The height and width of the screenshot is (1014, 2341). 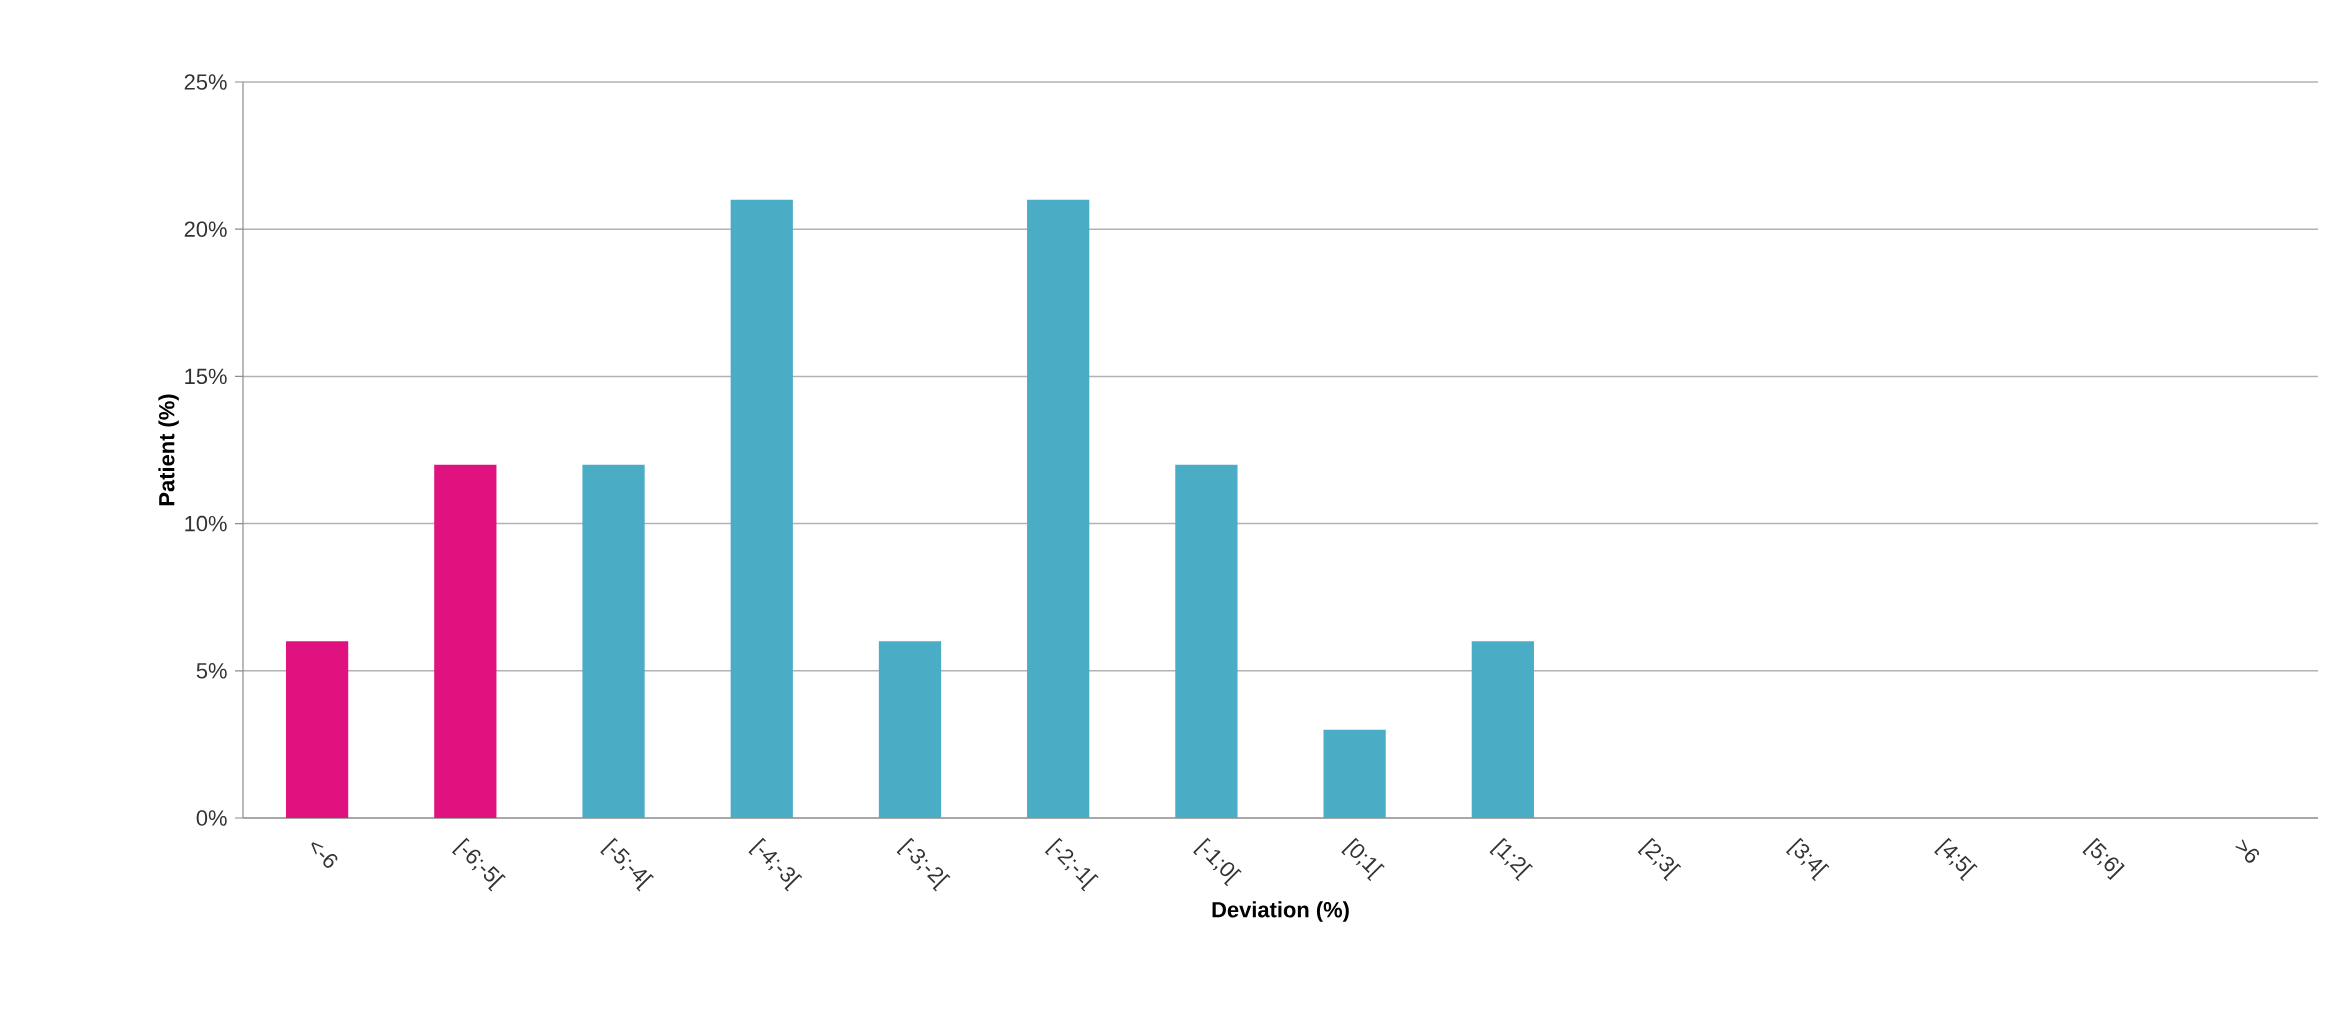 I want to click on y-tick-label: 15%, so click(x=206, y=376).